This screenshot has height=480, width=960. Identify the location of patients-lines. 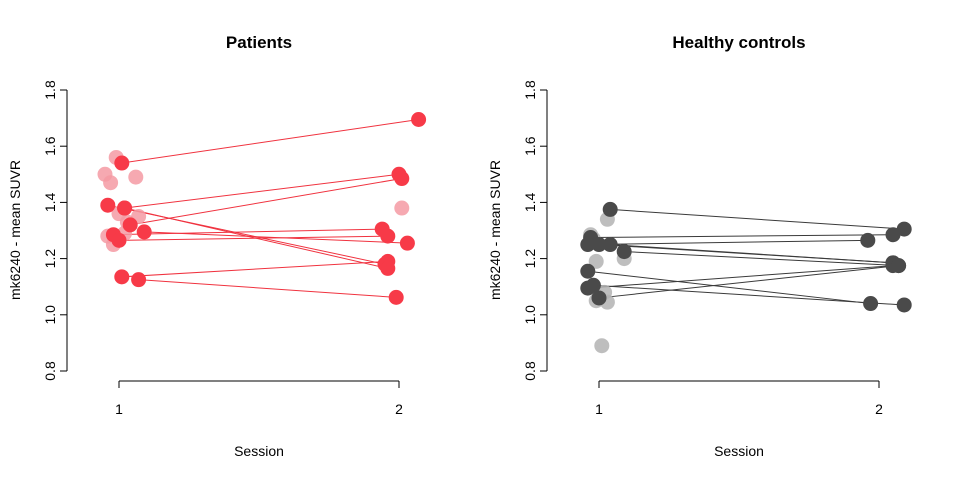
(263, 208).